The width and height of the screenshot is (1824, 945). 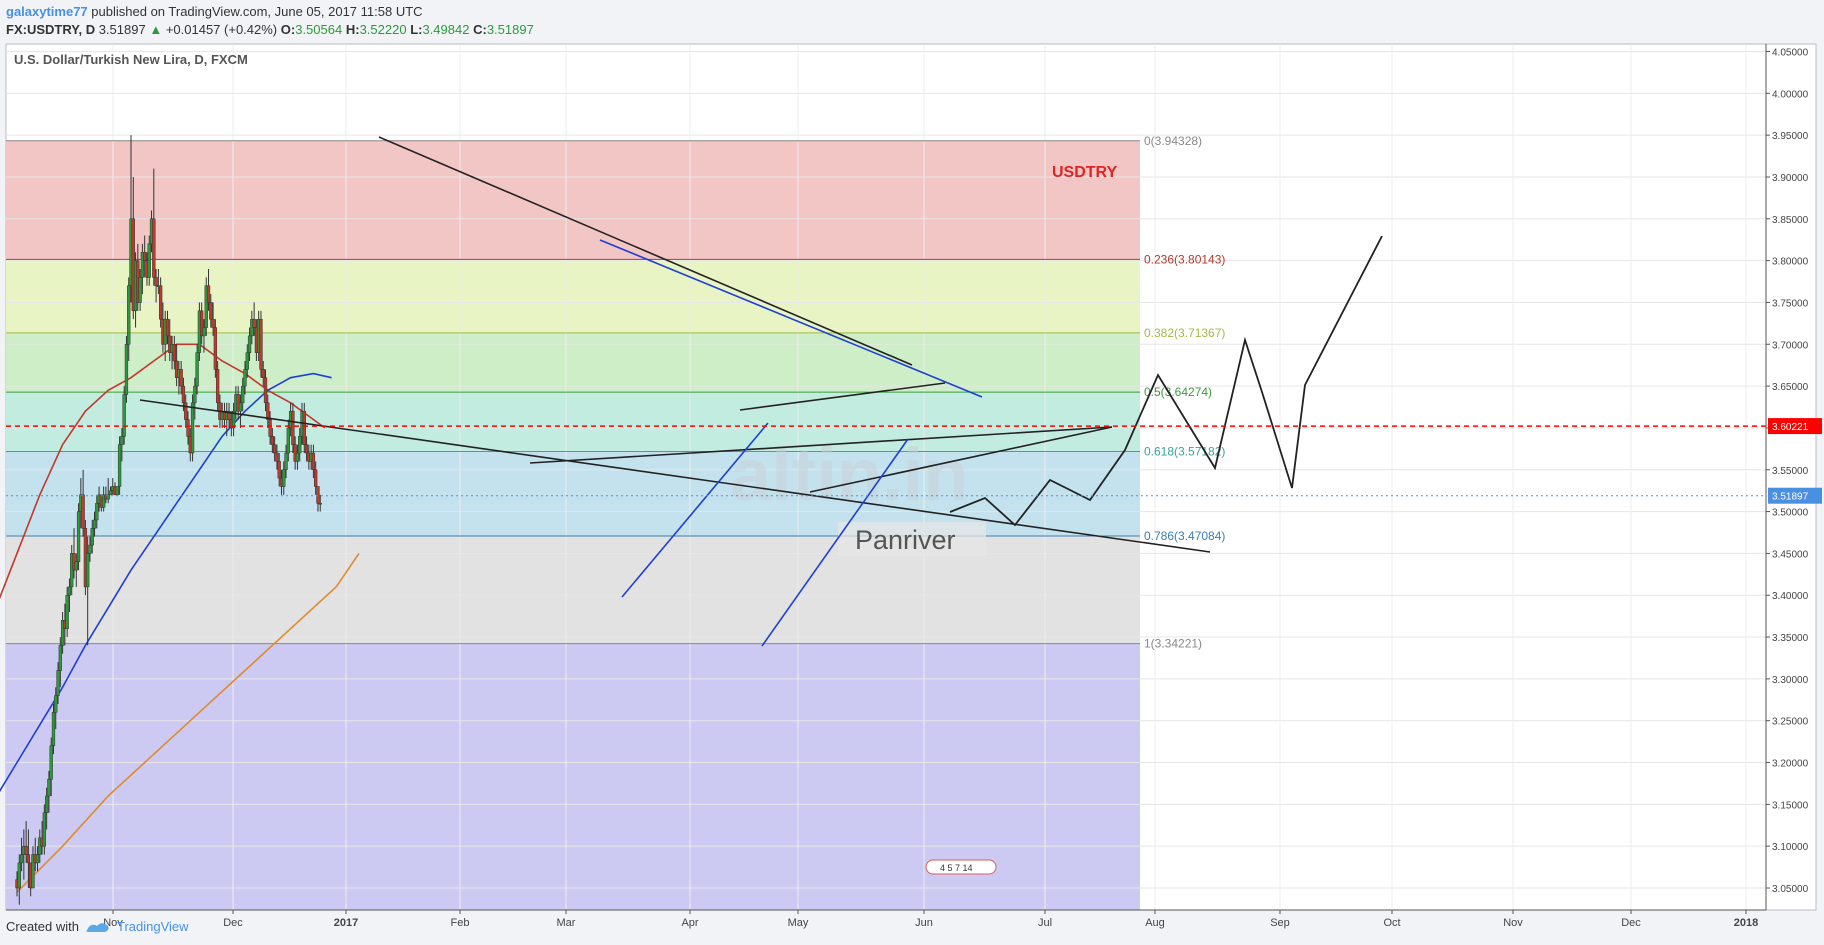 What do you see at coordinates (924, 923) in the screenshot?
I see `x-tick-label: Jun` at bounding box center [924, 923].